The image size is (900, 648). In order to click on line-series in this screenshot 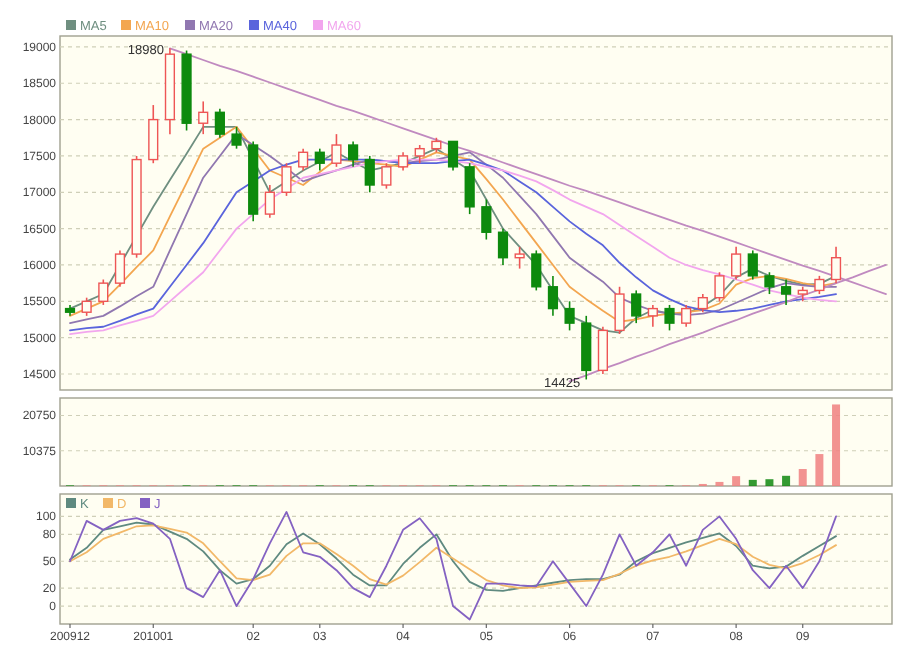, I will do `click(453, 566)`.